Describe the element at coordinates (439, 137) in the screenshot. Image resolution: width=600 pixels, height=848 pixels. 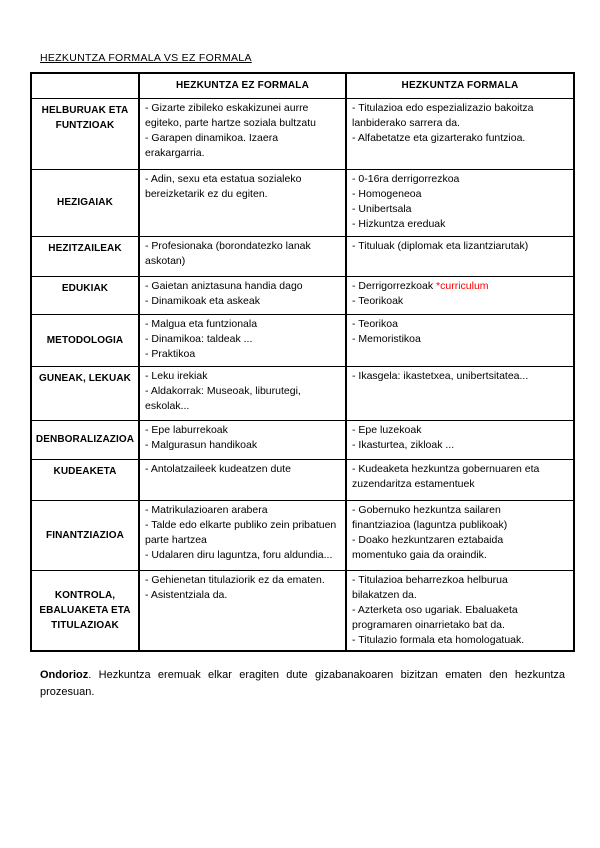
I see `cell-line: - Alfabetatze eta gizarterako funtzioa.` at that location.